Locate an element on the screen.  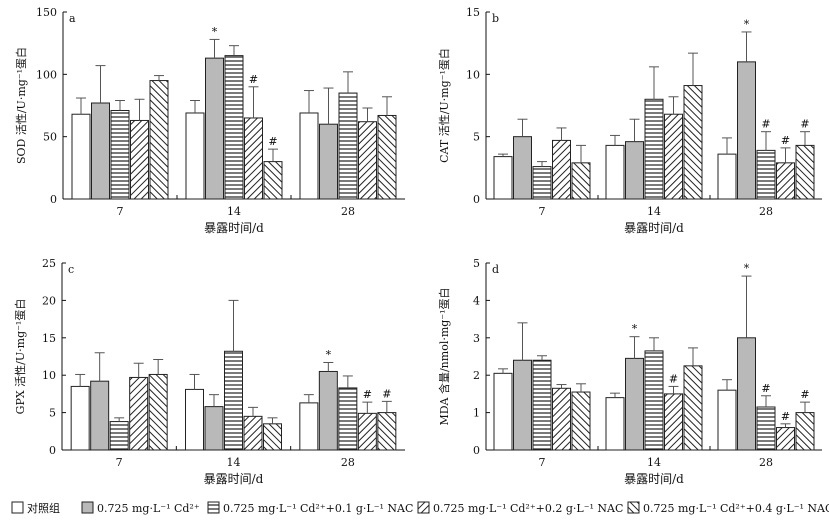
y-tick-label: 4 is located at coordinates (476, 300).